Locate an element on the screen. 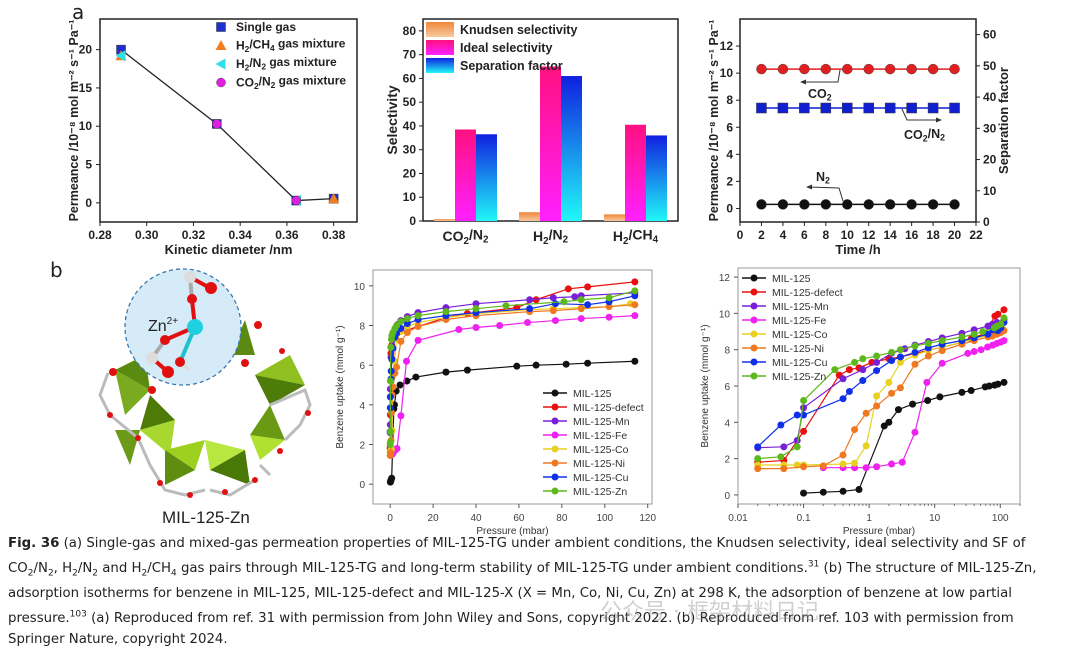 The width and height of the screenshot is (1080, 651). x-tick-label: 0.36 is located at coordinates (287, 235).